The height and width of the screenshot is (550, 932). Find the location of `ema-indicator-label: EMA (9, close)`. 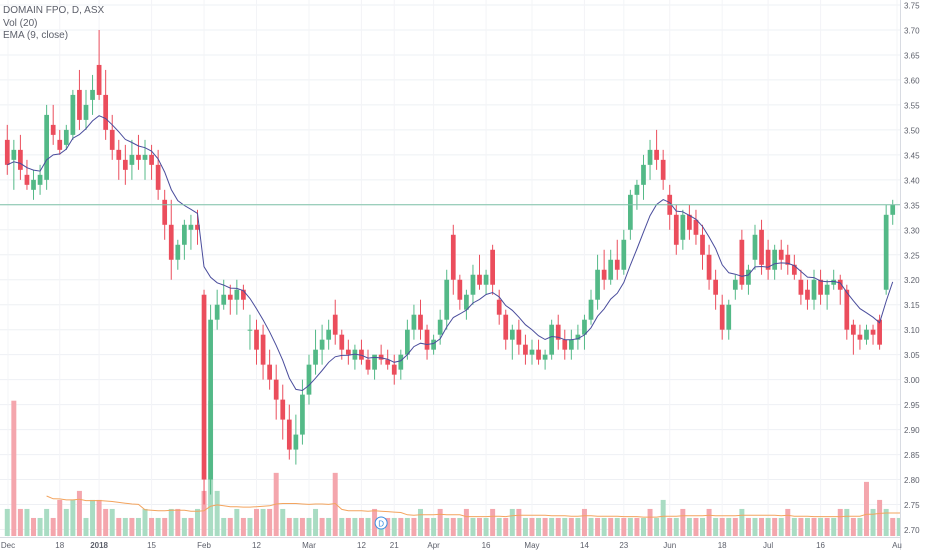

ema-indicator-label: EMA (9, close) is located at coordinates (36, 35).